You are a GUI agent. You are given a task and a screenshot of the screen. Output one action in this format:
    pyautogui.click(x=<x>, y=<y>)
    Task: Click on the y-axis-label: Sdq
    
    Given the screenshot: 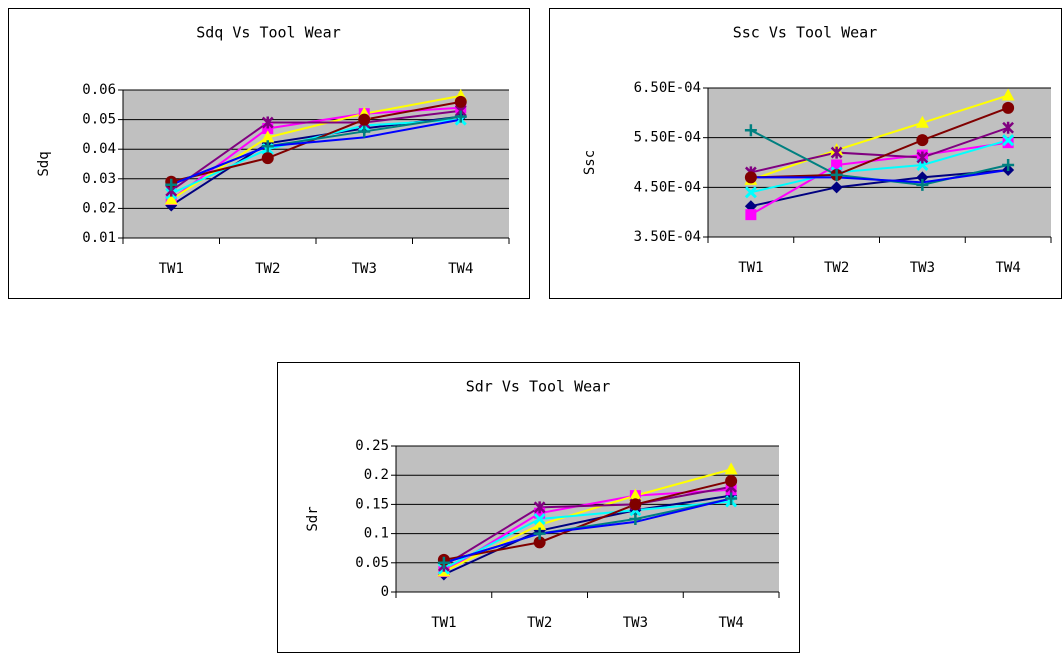 What is the action you would take?
    pyautogui.click(x=44, y=163)
    